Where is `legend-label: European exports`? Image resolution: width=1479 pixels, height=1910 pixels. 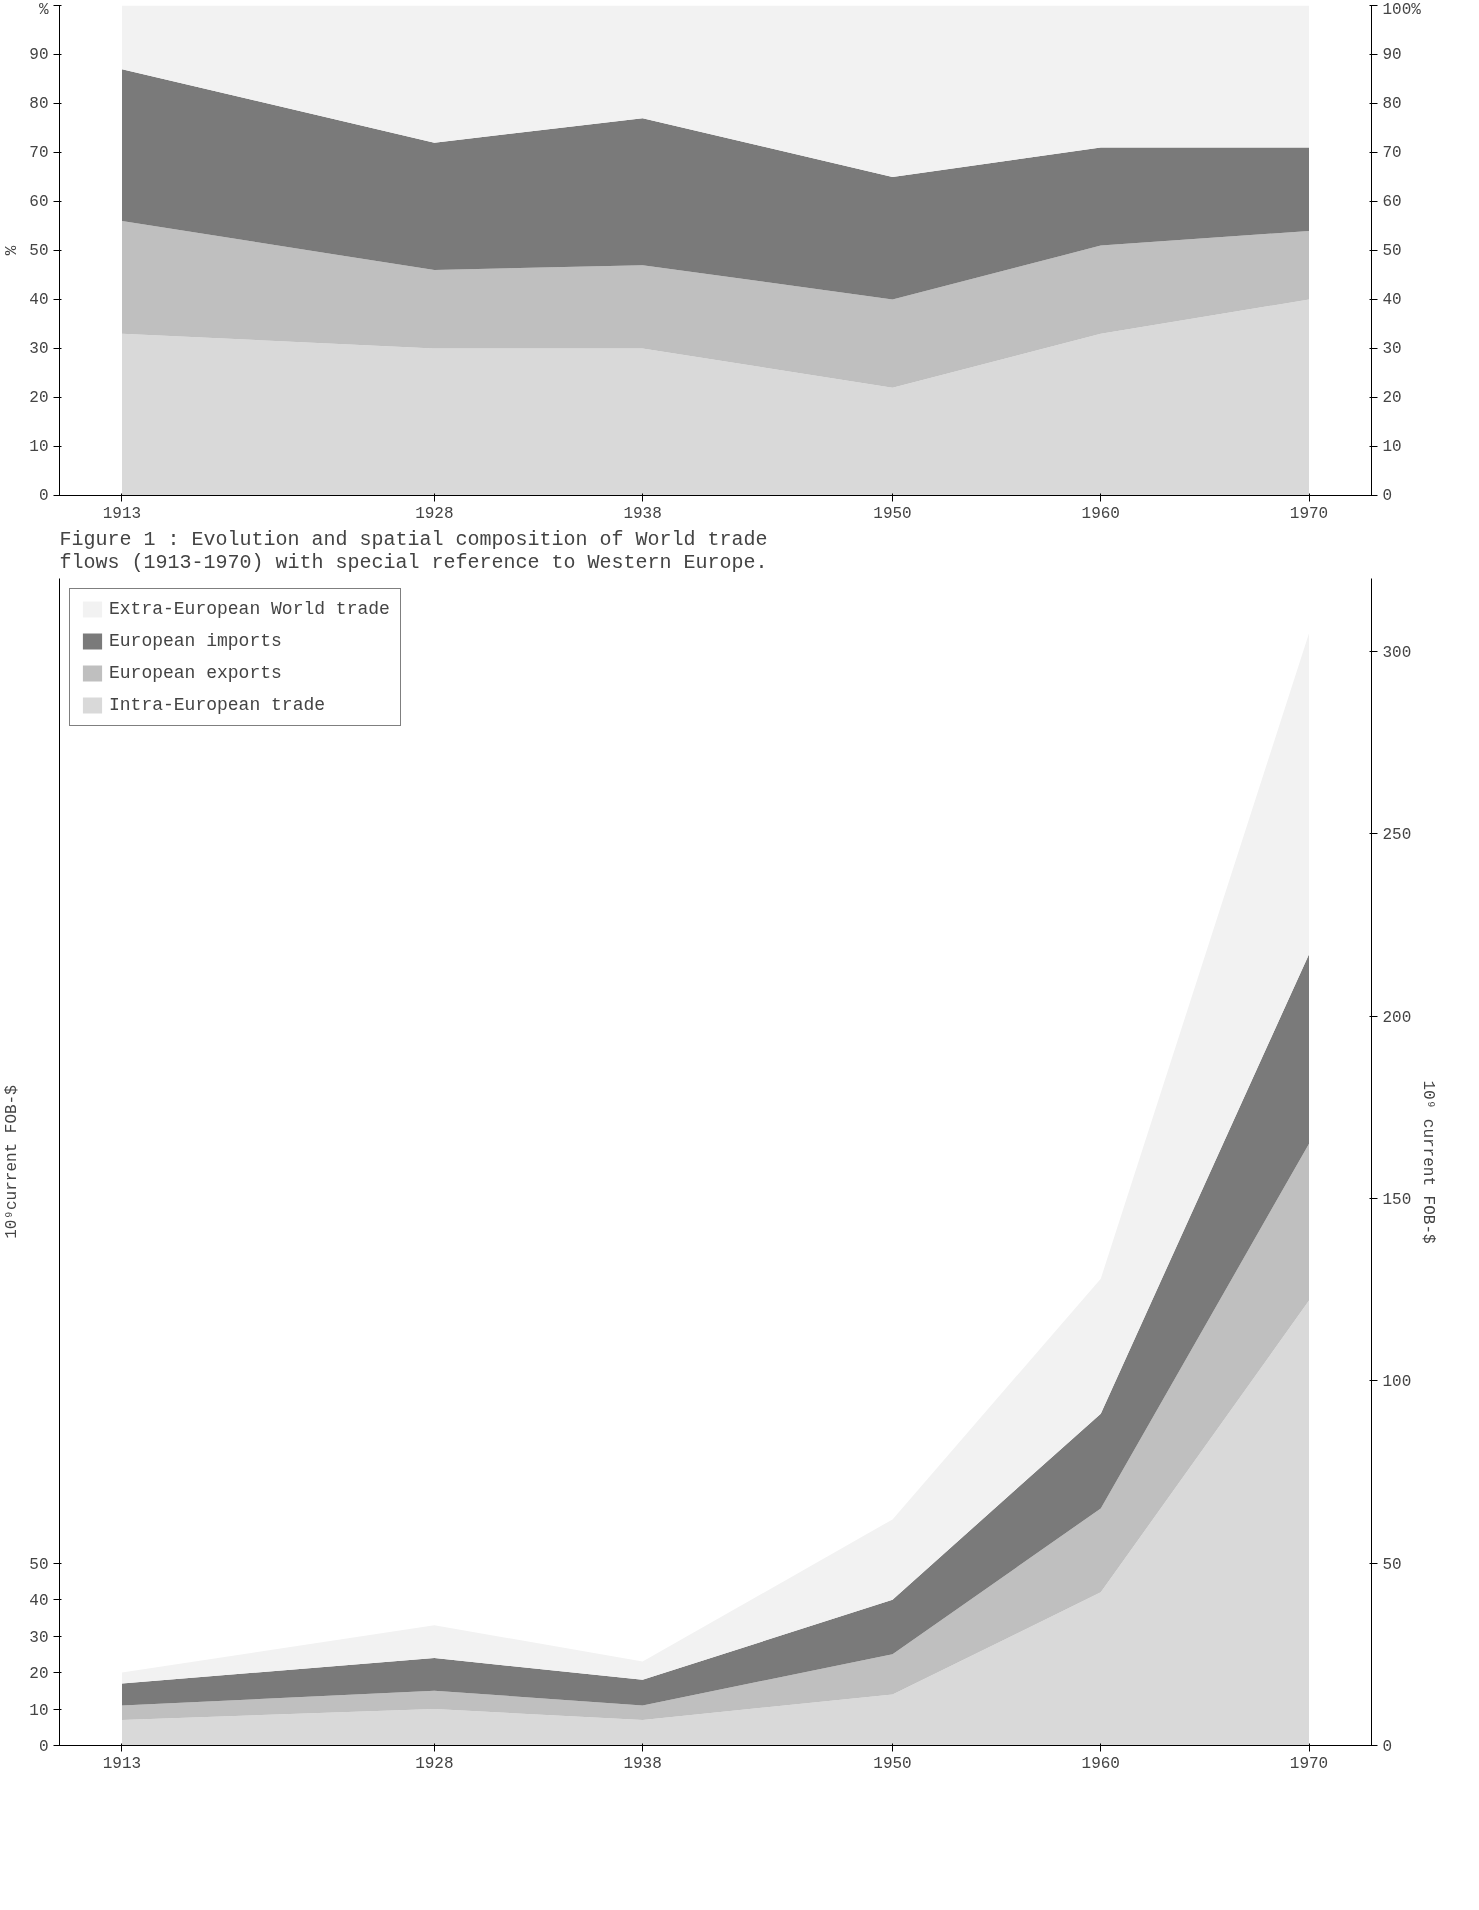 legend-label: European exports is located at coordinates (195, 673).